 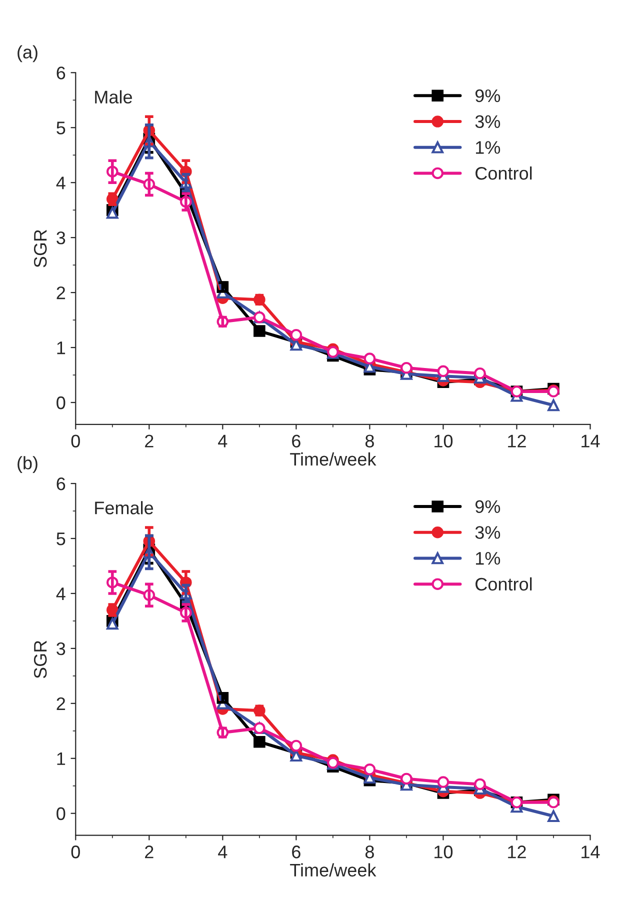 What do you see at coordinates (124, 507) in the screenshot?
I see `annotation: Female` at bounding box center [124, 507].